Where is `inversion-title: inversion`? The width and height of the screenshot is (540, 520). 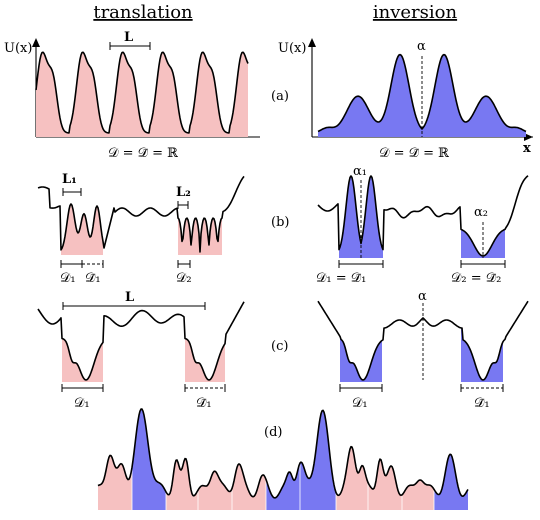
inversion-title: inversion is located at coordinates (415, 12).